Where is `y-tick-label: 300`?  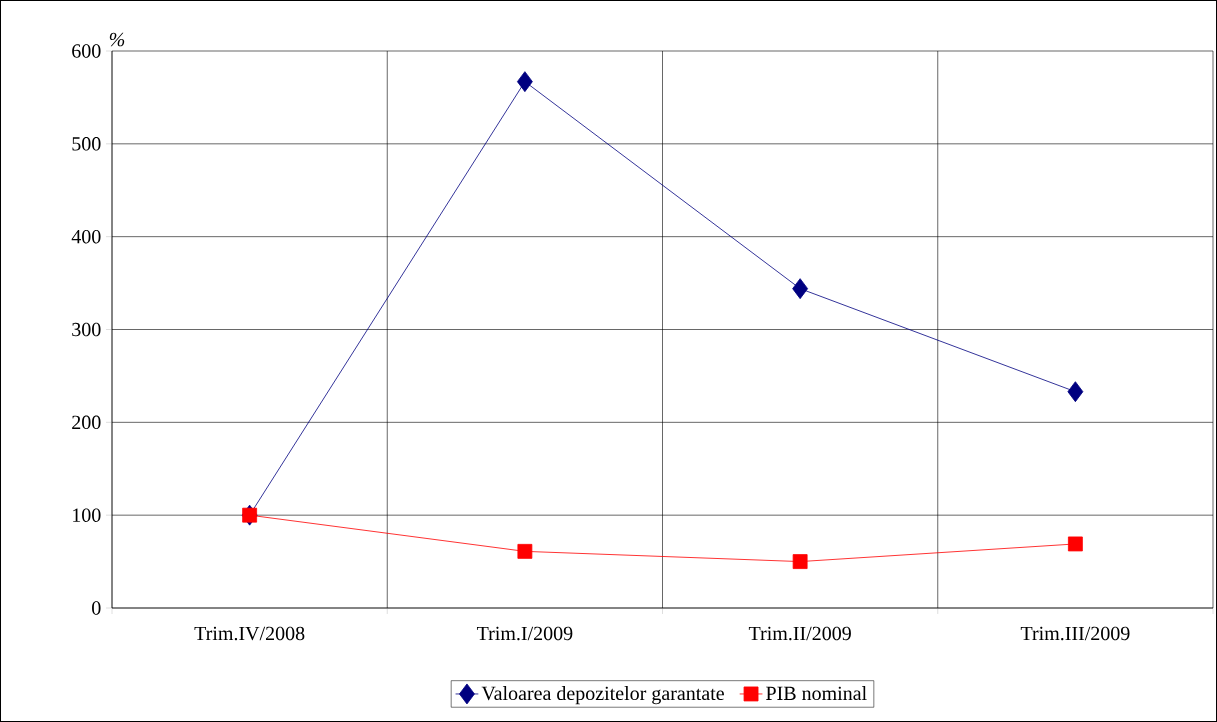 y-tick-label: 300 is located at coordinates (86, 329).